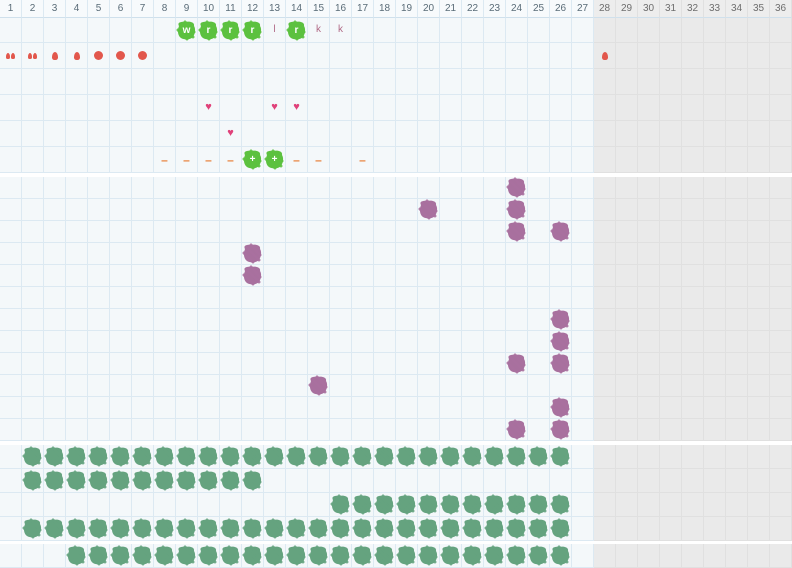 Image resolution: width=792 pixels, height=568 pixels. Describe the element at coordinates (164, 159) in the screenshot. I see `negative-test-dash-icon: –` at that location.